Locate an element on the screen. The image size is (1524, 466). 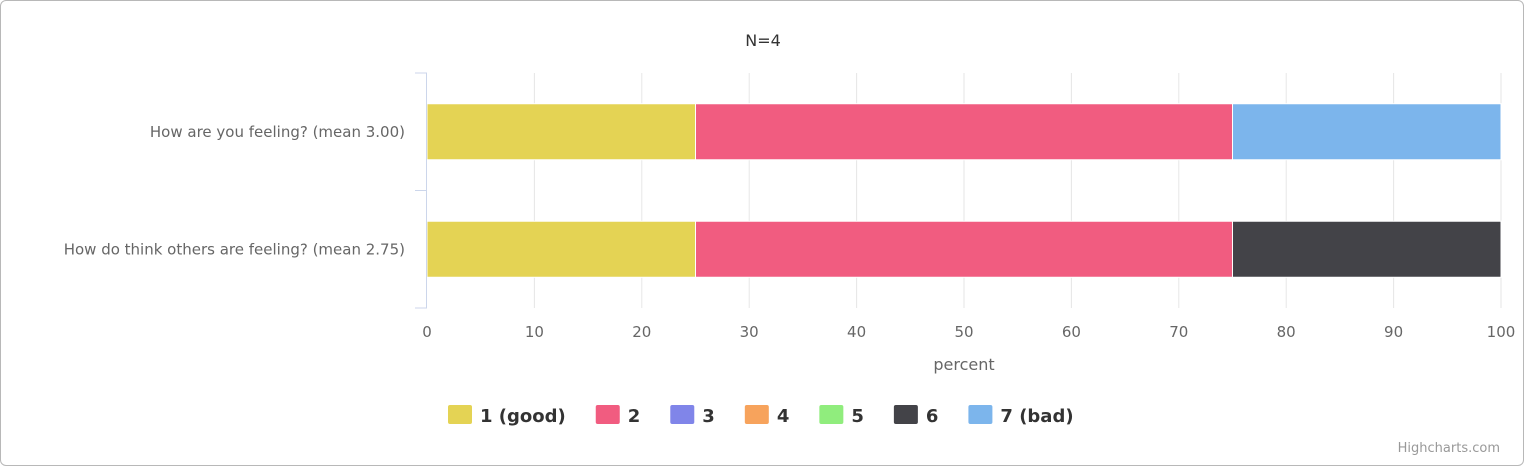
legend-item-1: 2 is located at coordinates (618, 416).